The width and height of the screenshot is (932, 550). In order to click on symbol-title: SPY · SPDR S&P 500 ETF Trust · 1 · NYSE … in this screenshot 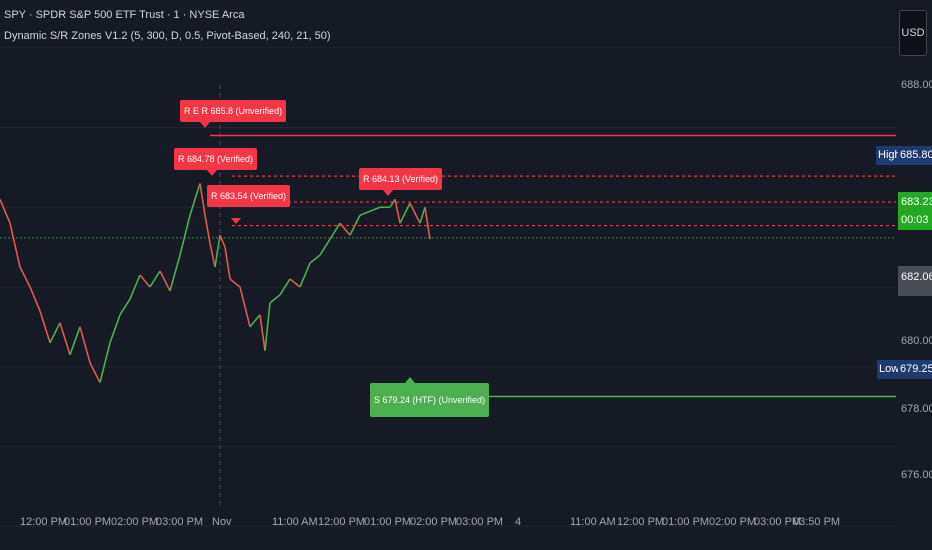, I will do `click(124, 15)`.